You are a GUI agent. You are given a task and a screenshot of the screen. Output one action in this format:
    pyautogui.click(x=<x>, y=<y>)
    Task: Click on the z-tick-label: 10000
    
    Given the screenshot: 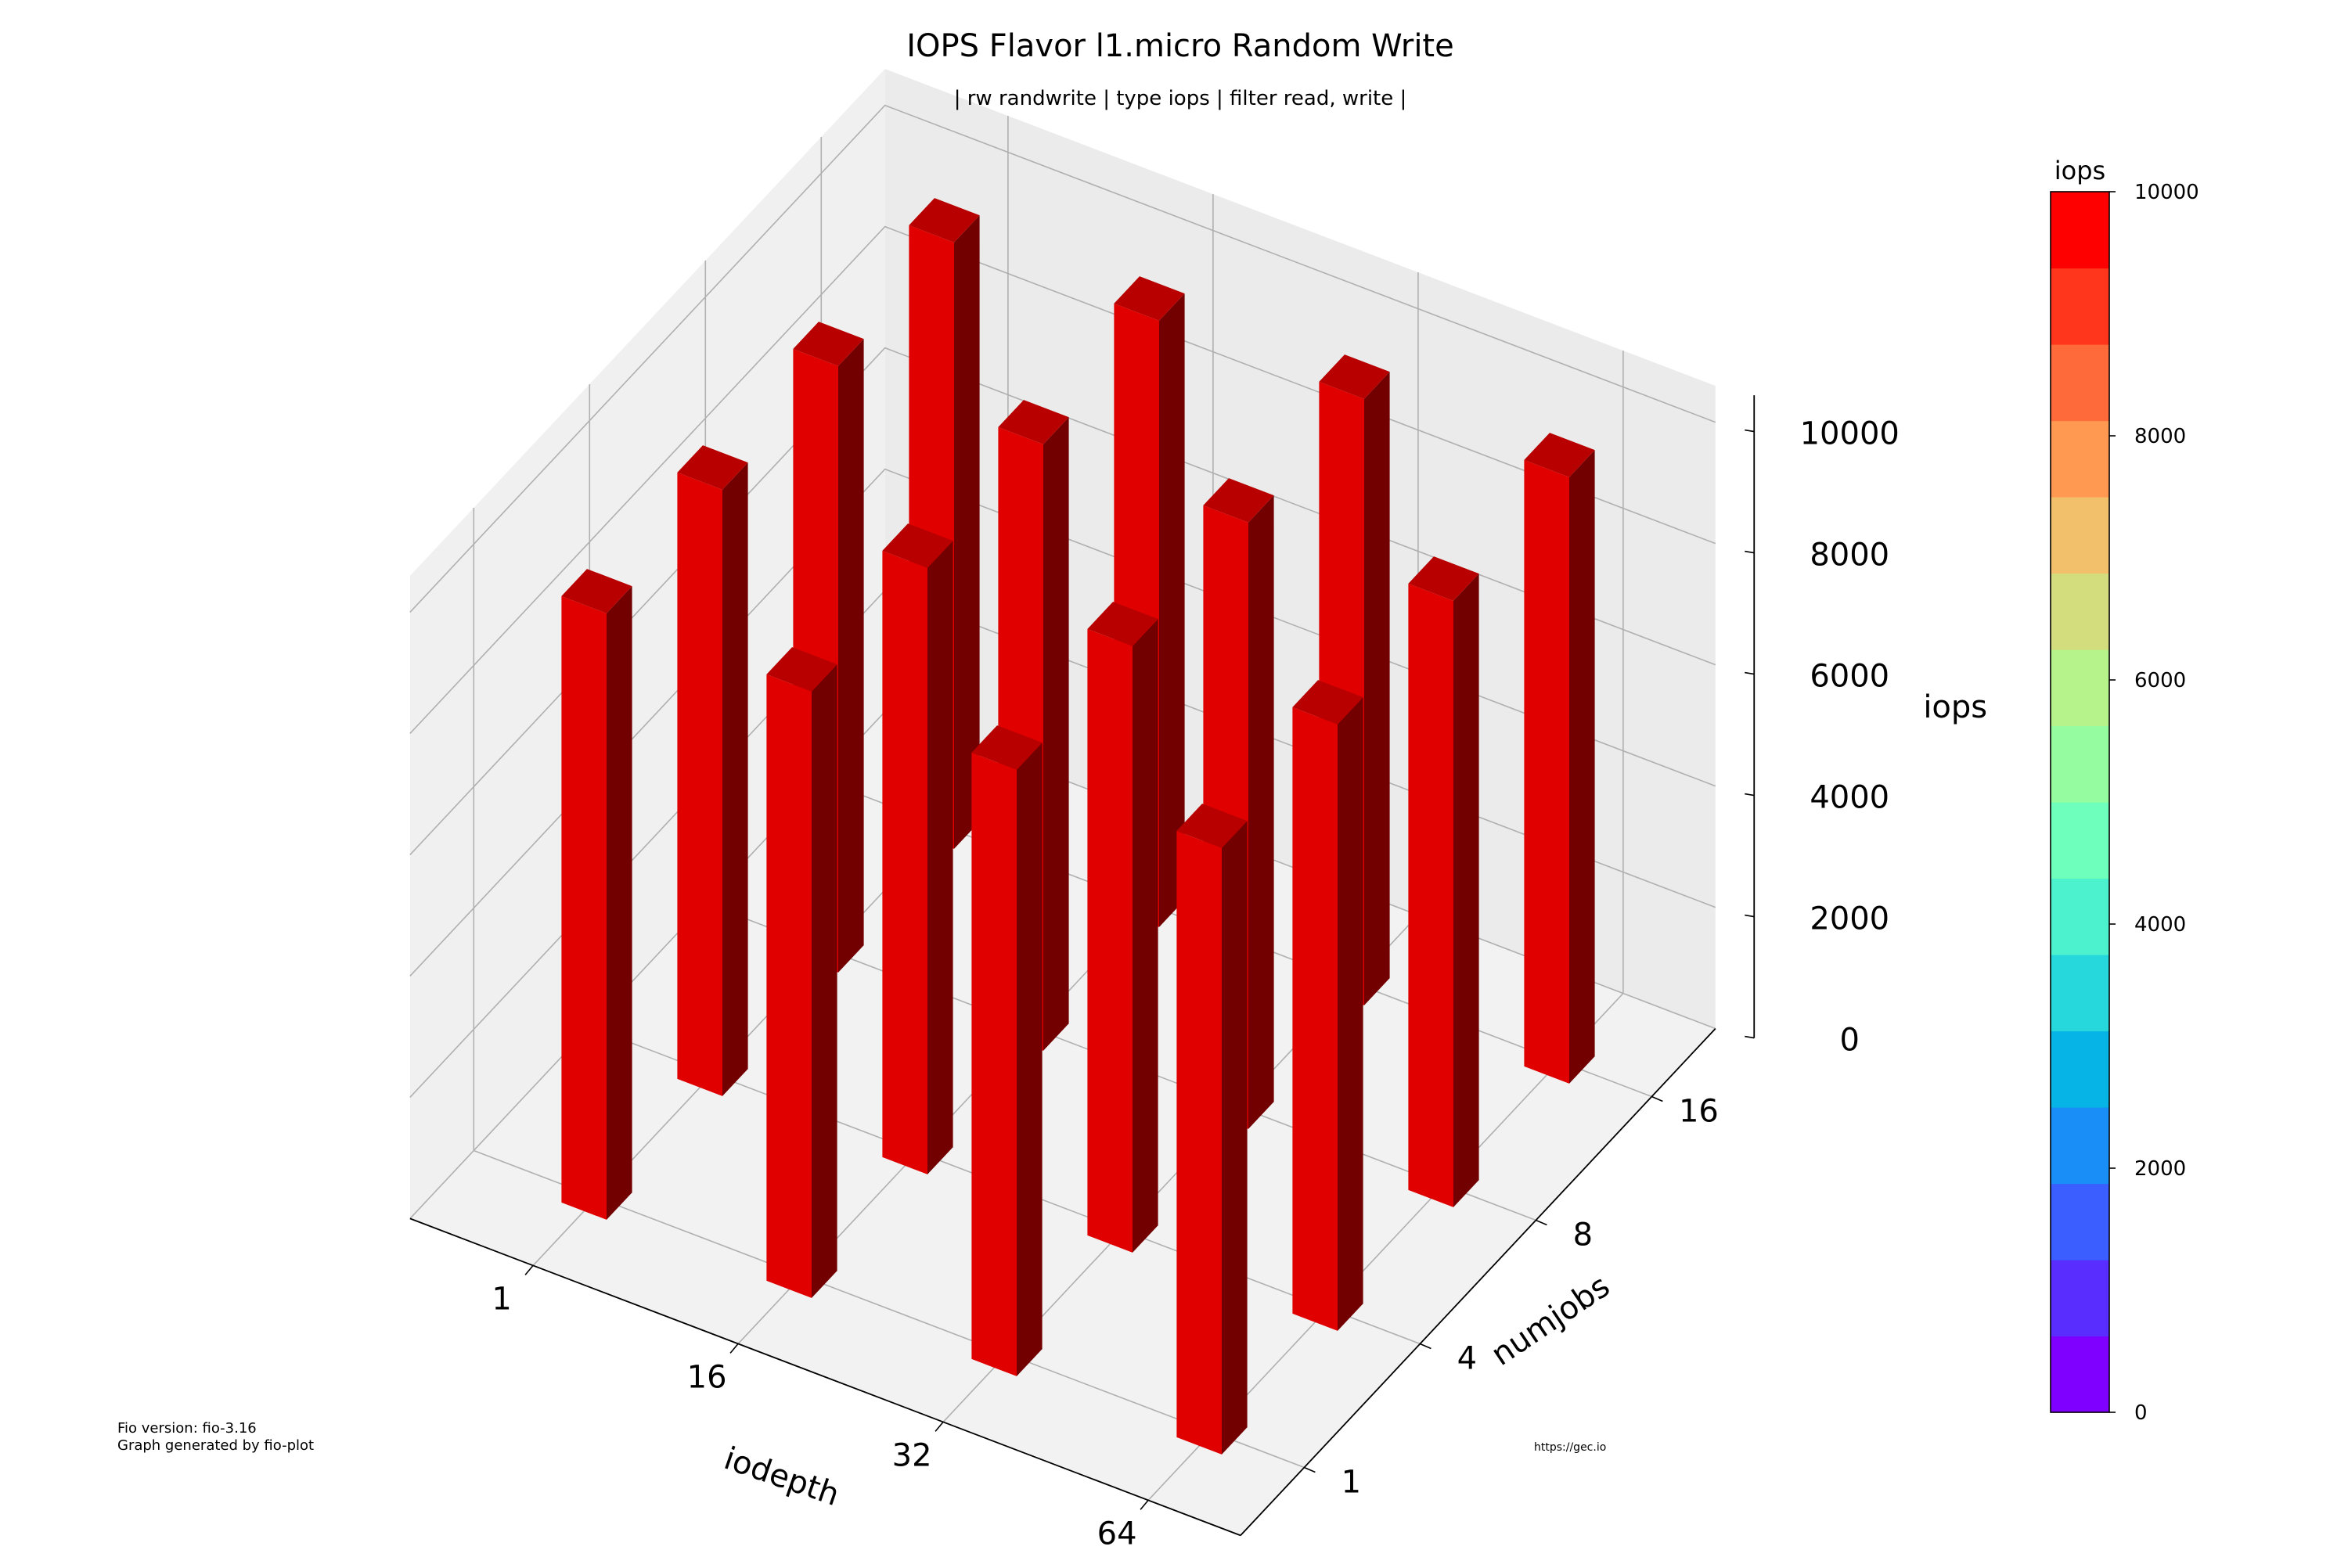 What is the action you would take?
    pyautogui.click(x=1850, y=434)
    